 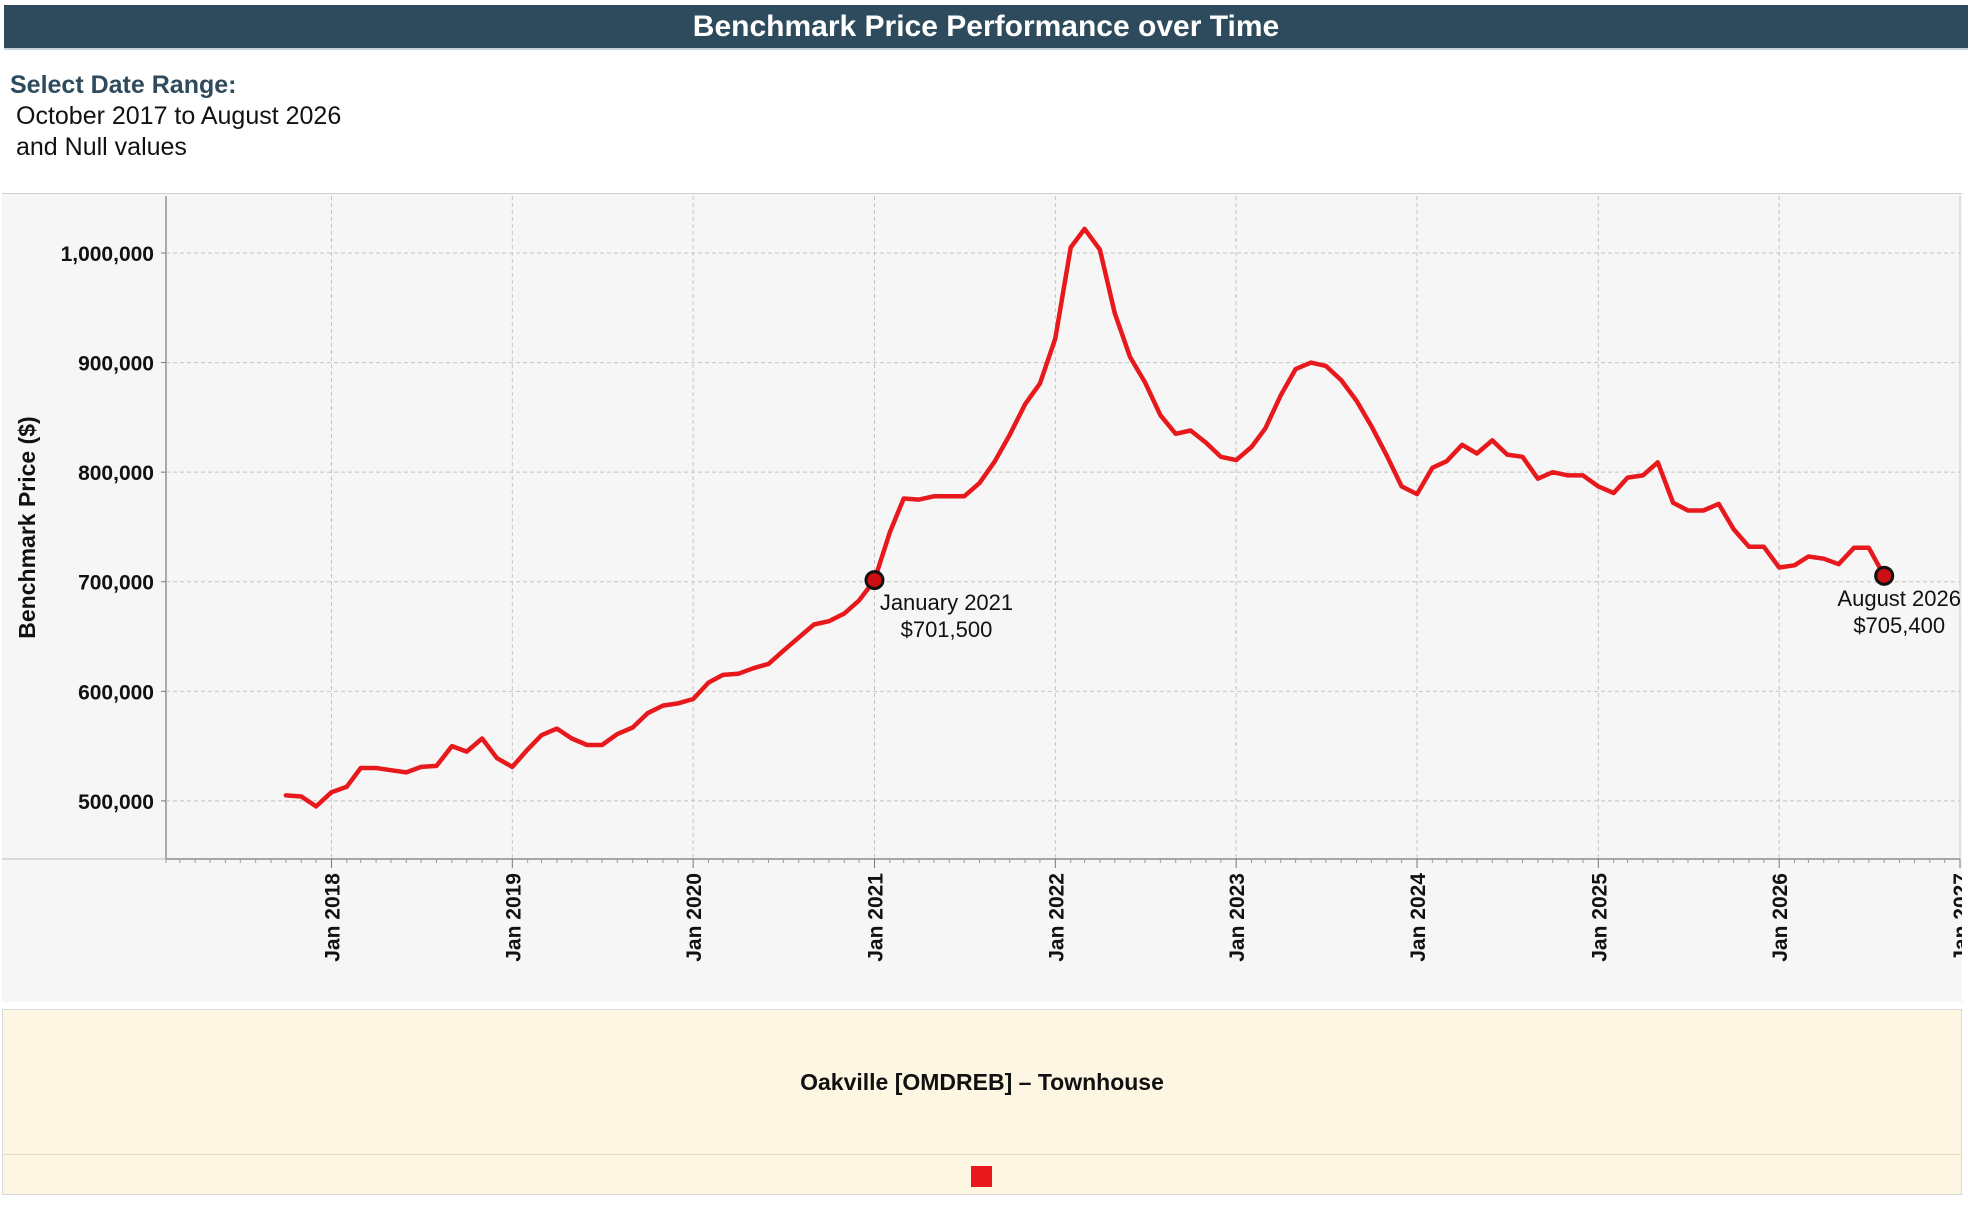 I want to click on y-tick-label: 600,000, so click(x=116, y=692).